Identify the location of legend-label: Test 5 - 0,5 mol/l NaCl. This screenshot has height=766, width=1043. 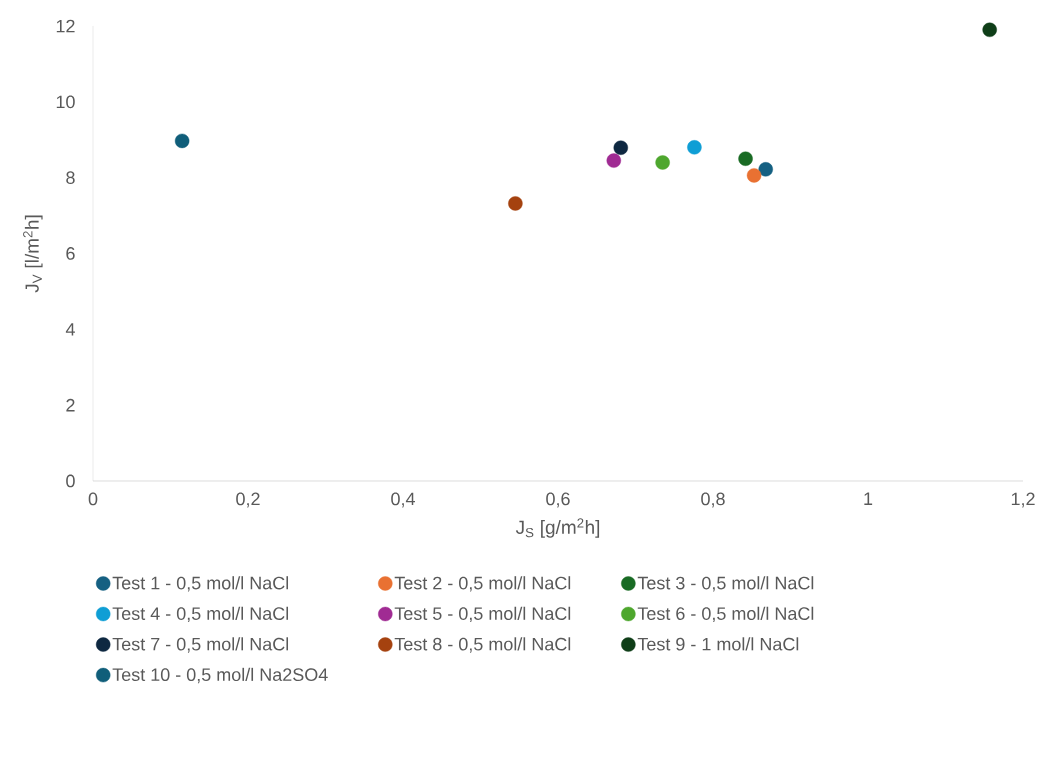
(482, 614).